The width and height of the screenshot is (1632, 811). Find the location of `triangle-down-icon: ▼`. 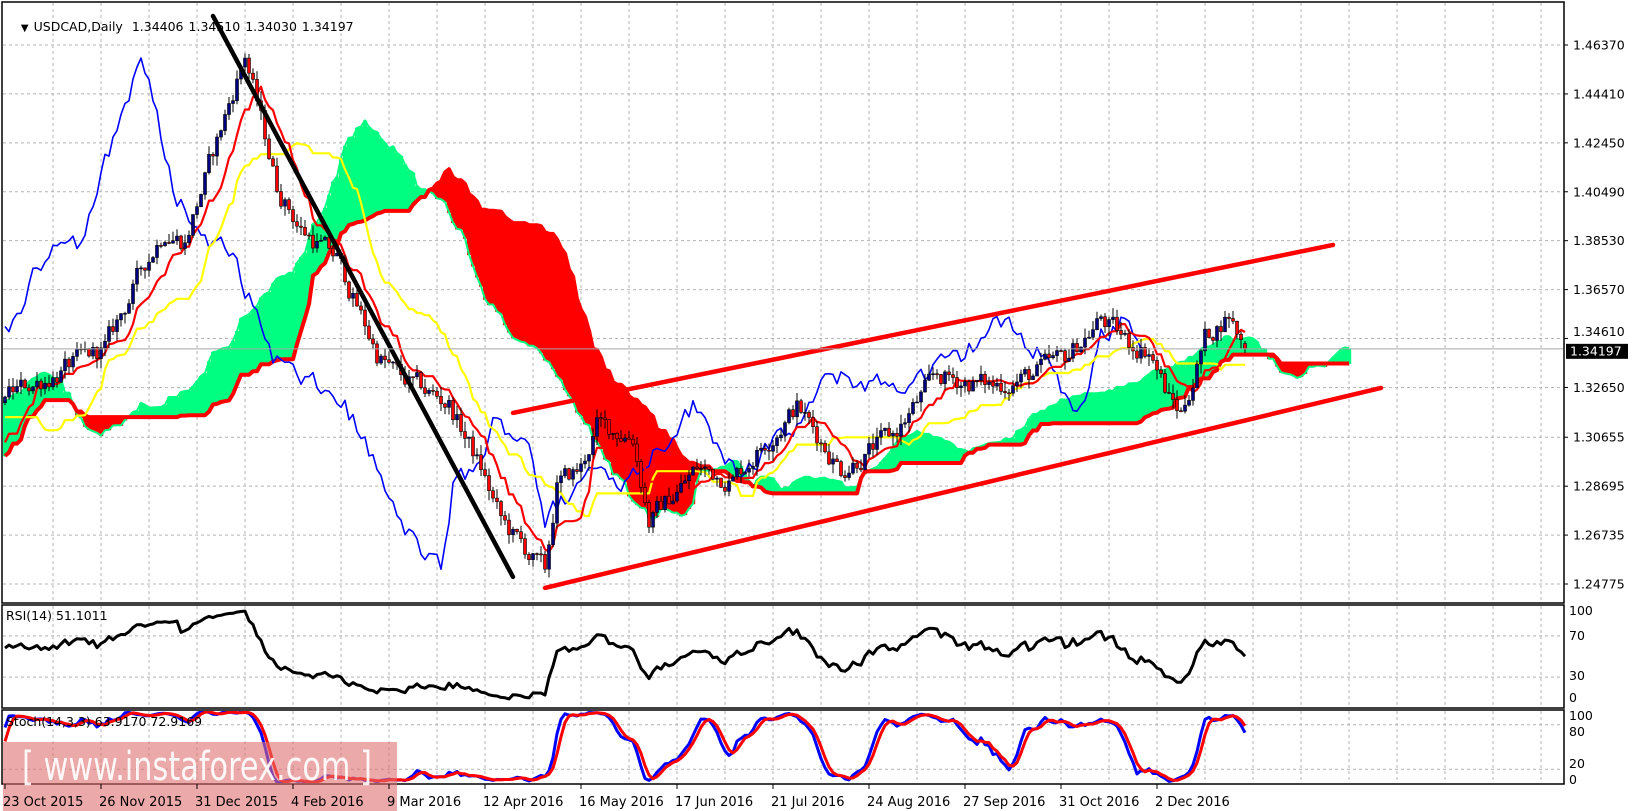

triangle-down-icon: ▼ is located at coordinates (24, 28).